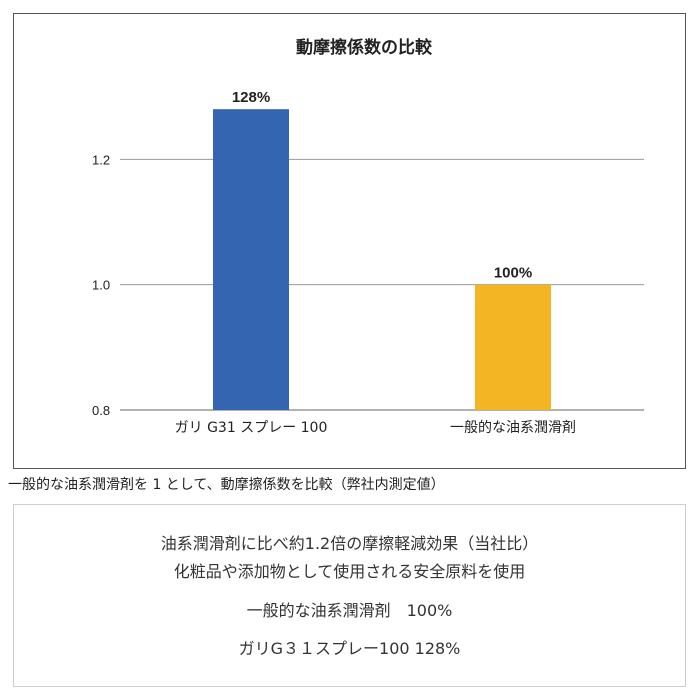  What do you see at coordinates (349, 648) in the screenshot?
I see `info-line-gari-spray: ガリG３１スプレー100 128%` at bounding box center [349, 648].